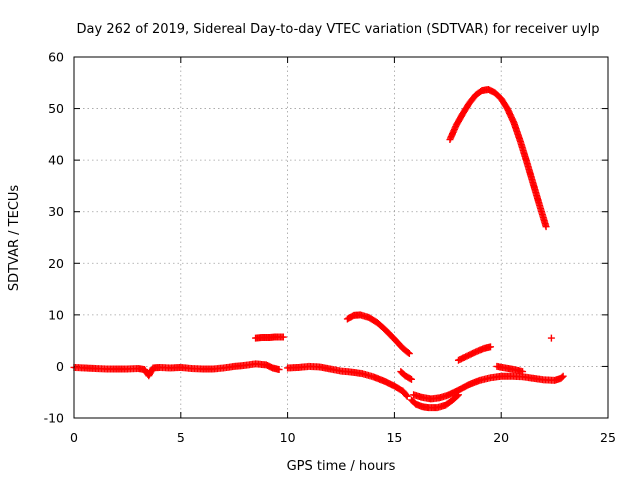 This screenshot has width=640, height=480. What do you see at coordinates (498, 158) in the screenshot?
I see `series-big-arc` at bounding box center [498, 158].